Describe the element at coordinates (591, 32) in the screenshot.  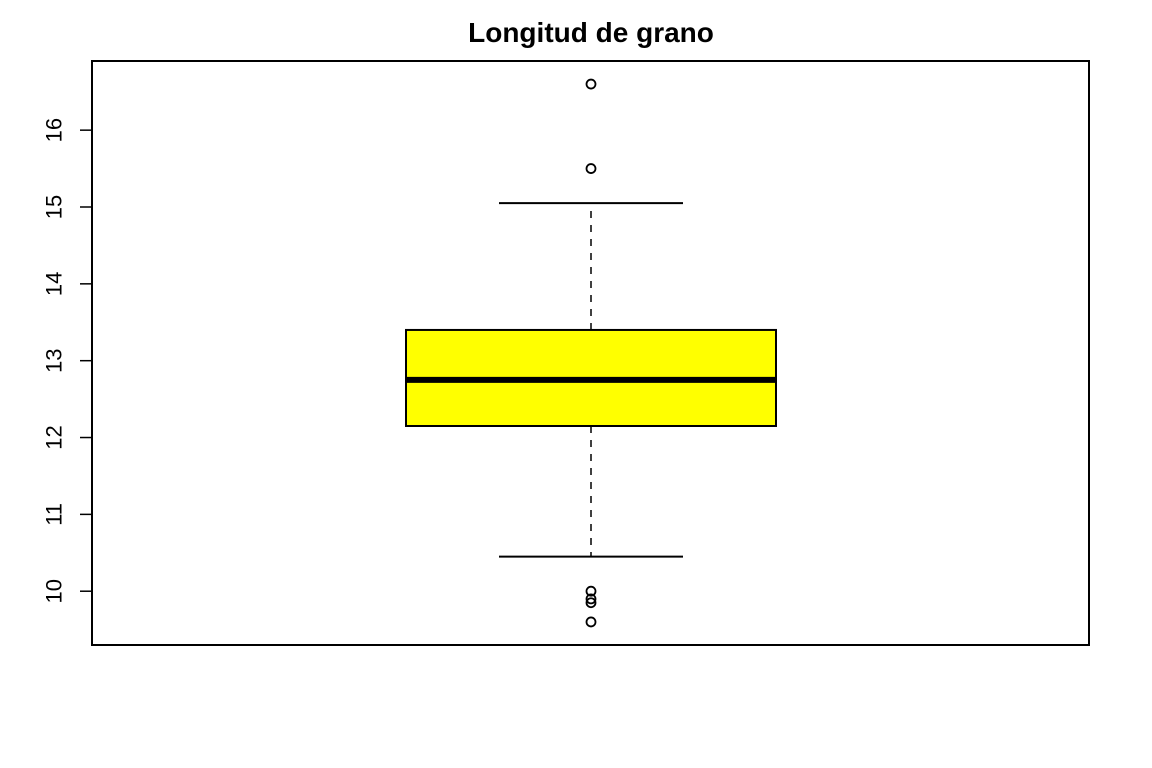
I see `chart-title: Longitud de grano` at that location.